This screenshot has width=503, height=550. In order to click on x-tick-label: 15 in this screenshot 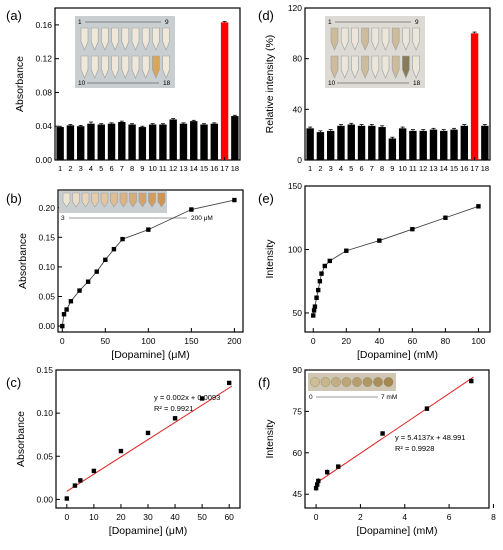, I will do `click(454, 168)`.